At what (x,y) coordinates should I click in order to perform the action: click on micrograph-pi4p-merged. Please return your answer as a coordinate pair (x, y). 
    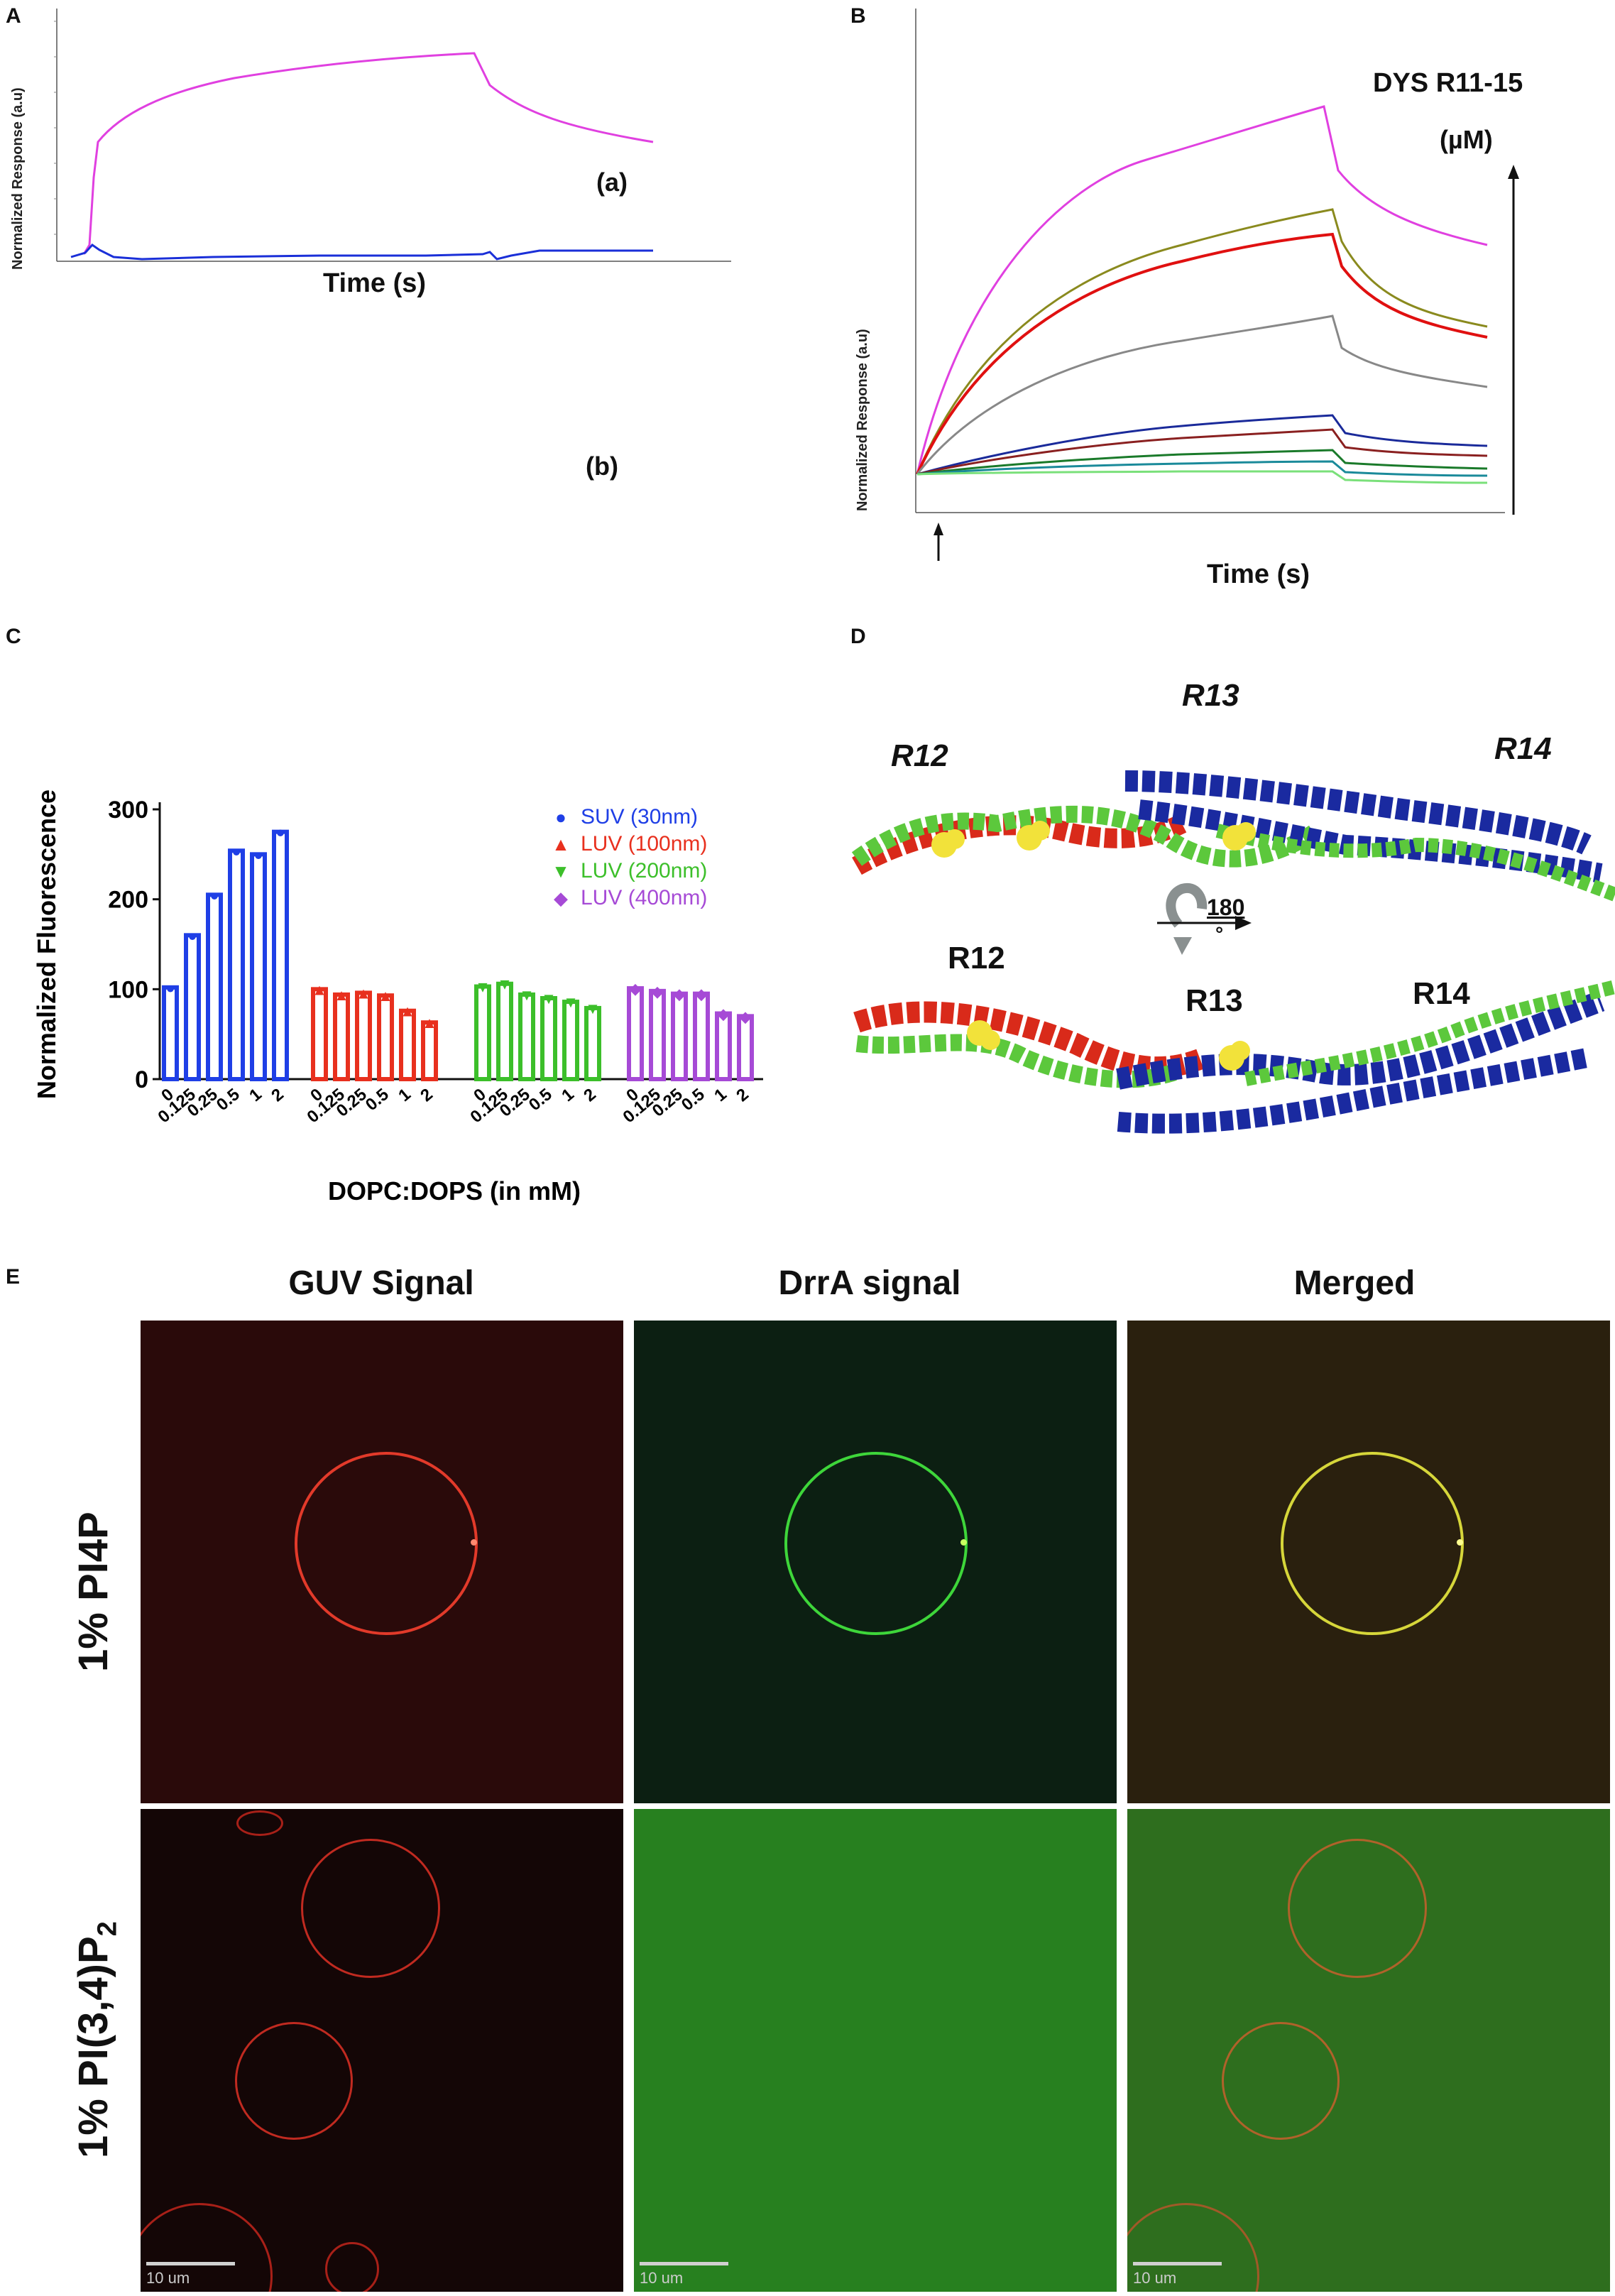
    Looking at the image, I should click on (1368, 1562).